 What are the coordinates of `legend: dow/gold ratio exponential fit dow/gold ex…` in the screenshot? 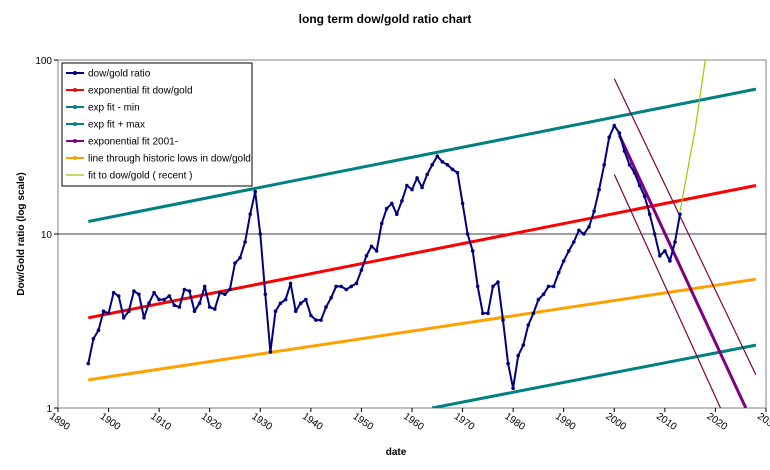 It's located at (157, 124).